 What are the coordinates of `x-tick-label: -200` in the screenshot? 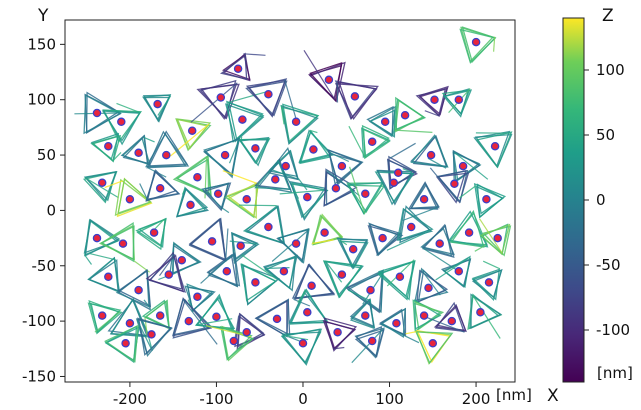 It's located at (130, 399).